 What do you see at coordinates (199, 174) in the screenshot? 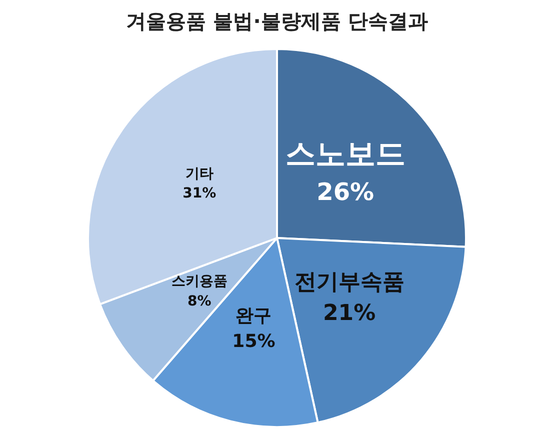
I see `slice-label: 기타` at bounding box center [199, 174].